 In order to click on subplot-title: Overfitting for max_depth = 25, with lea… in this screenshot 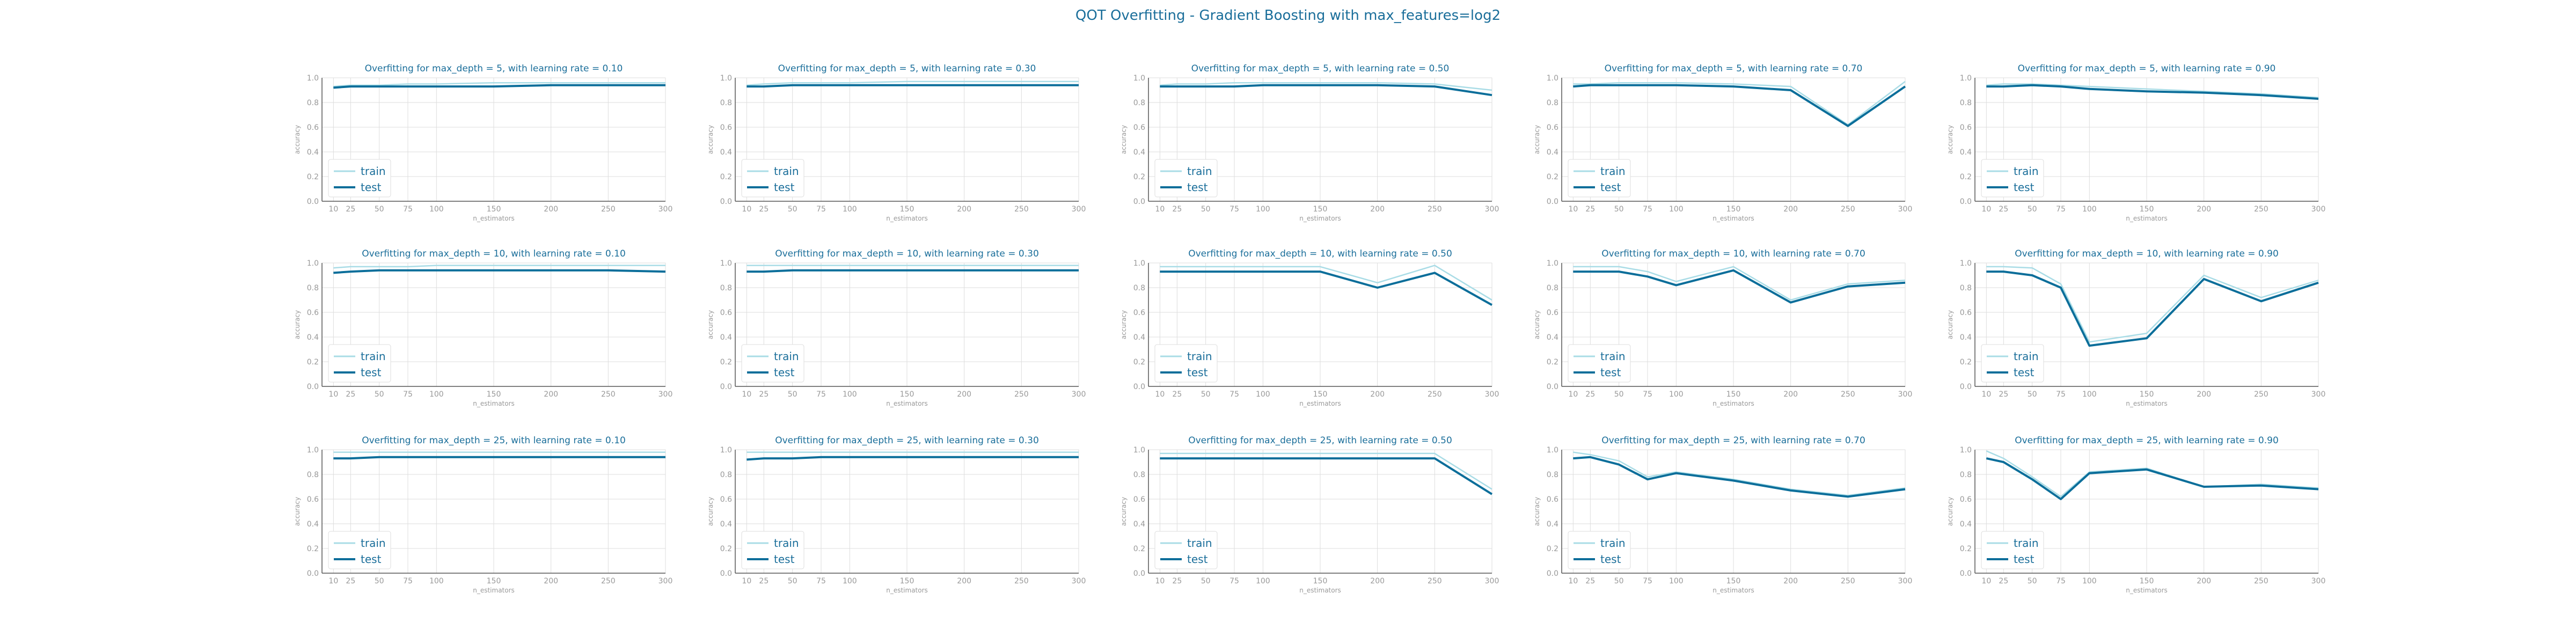, I will do `click(1733, 440)`.